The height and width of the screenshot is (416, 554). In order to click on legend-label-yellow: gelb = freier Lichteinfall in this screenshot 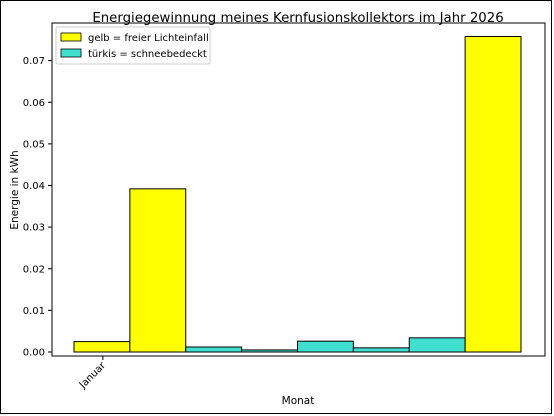, I will do `click(148, 38)`.